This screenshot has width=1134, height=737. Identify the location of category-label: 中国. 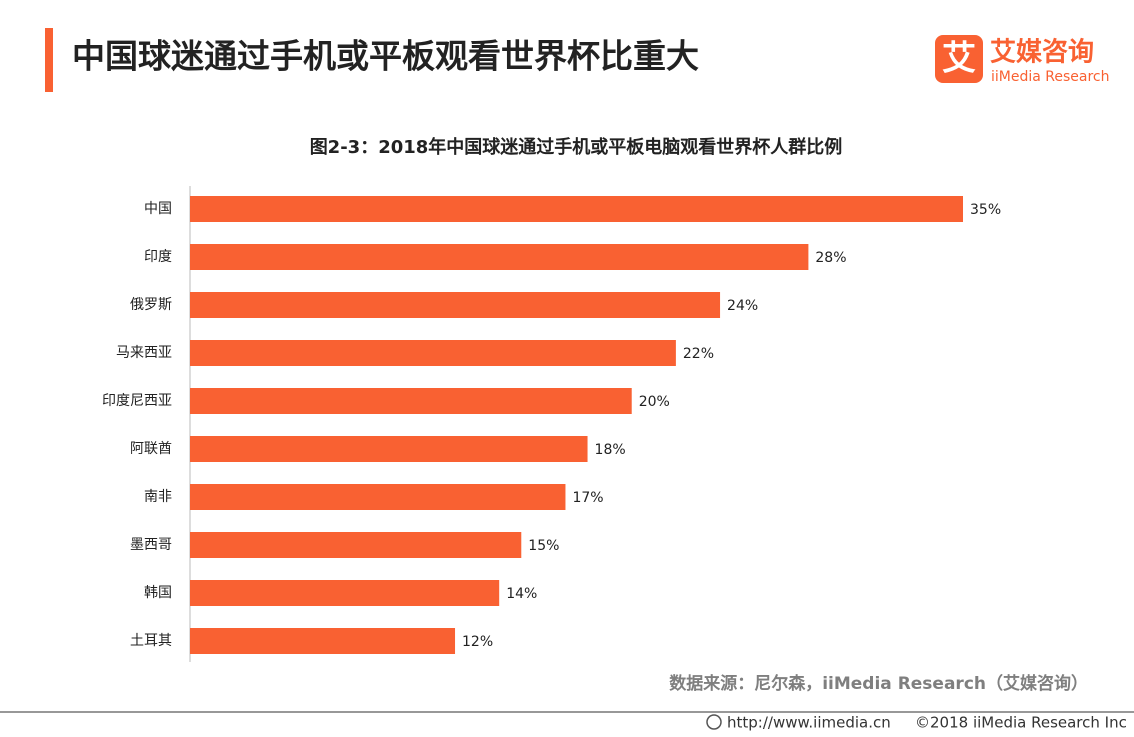
(158, 209).